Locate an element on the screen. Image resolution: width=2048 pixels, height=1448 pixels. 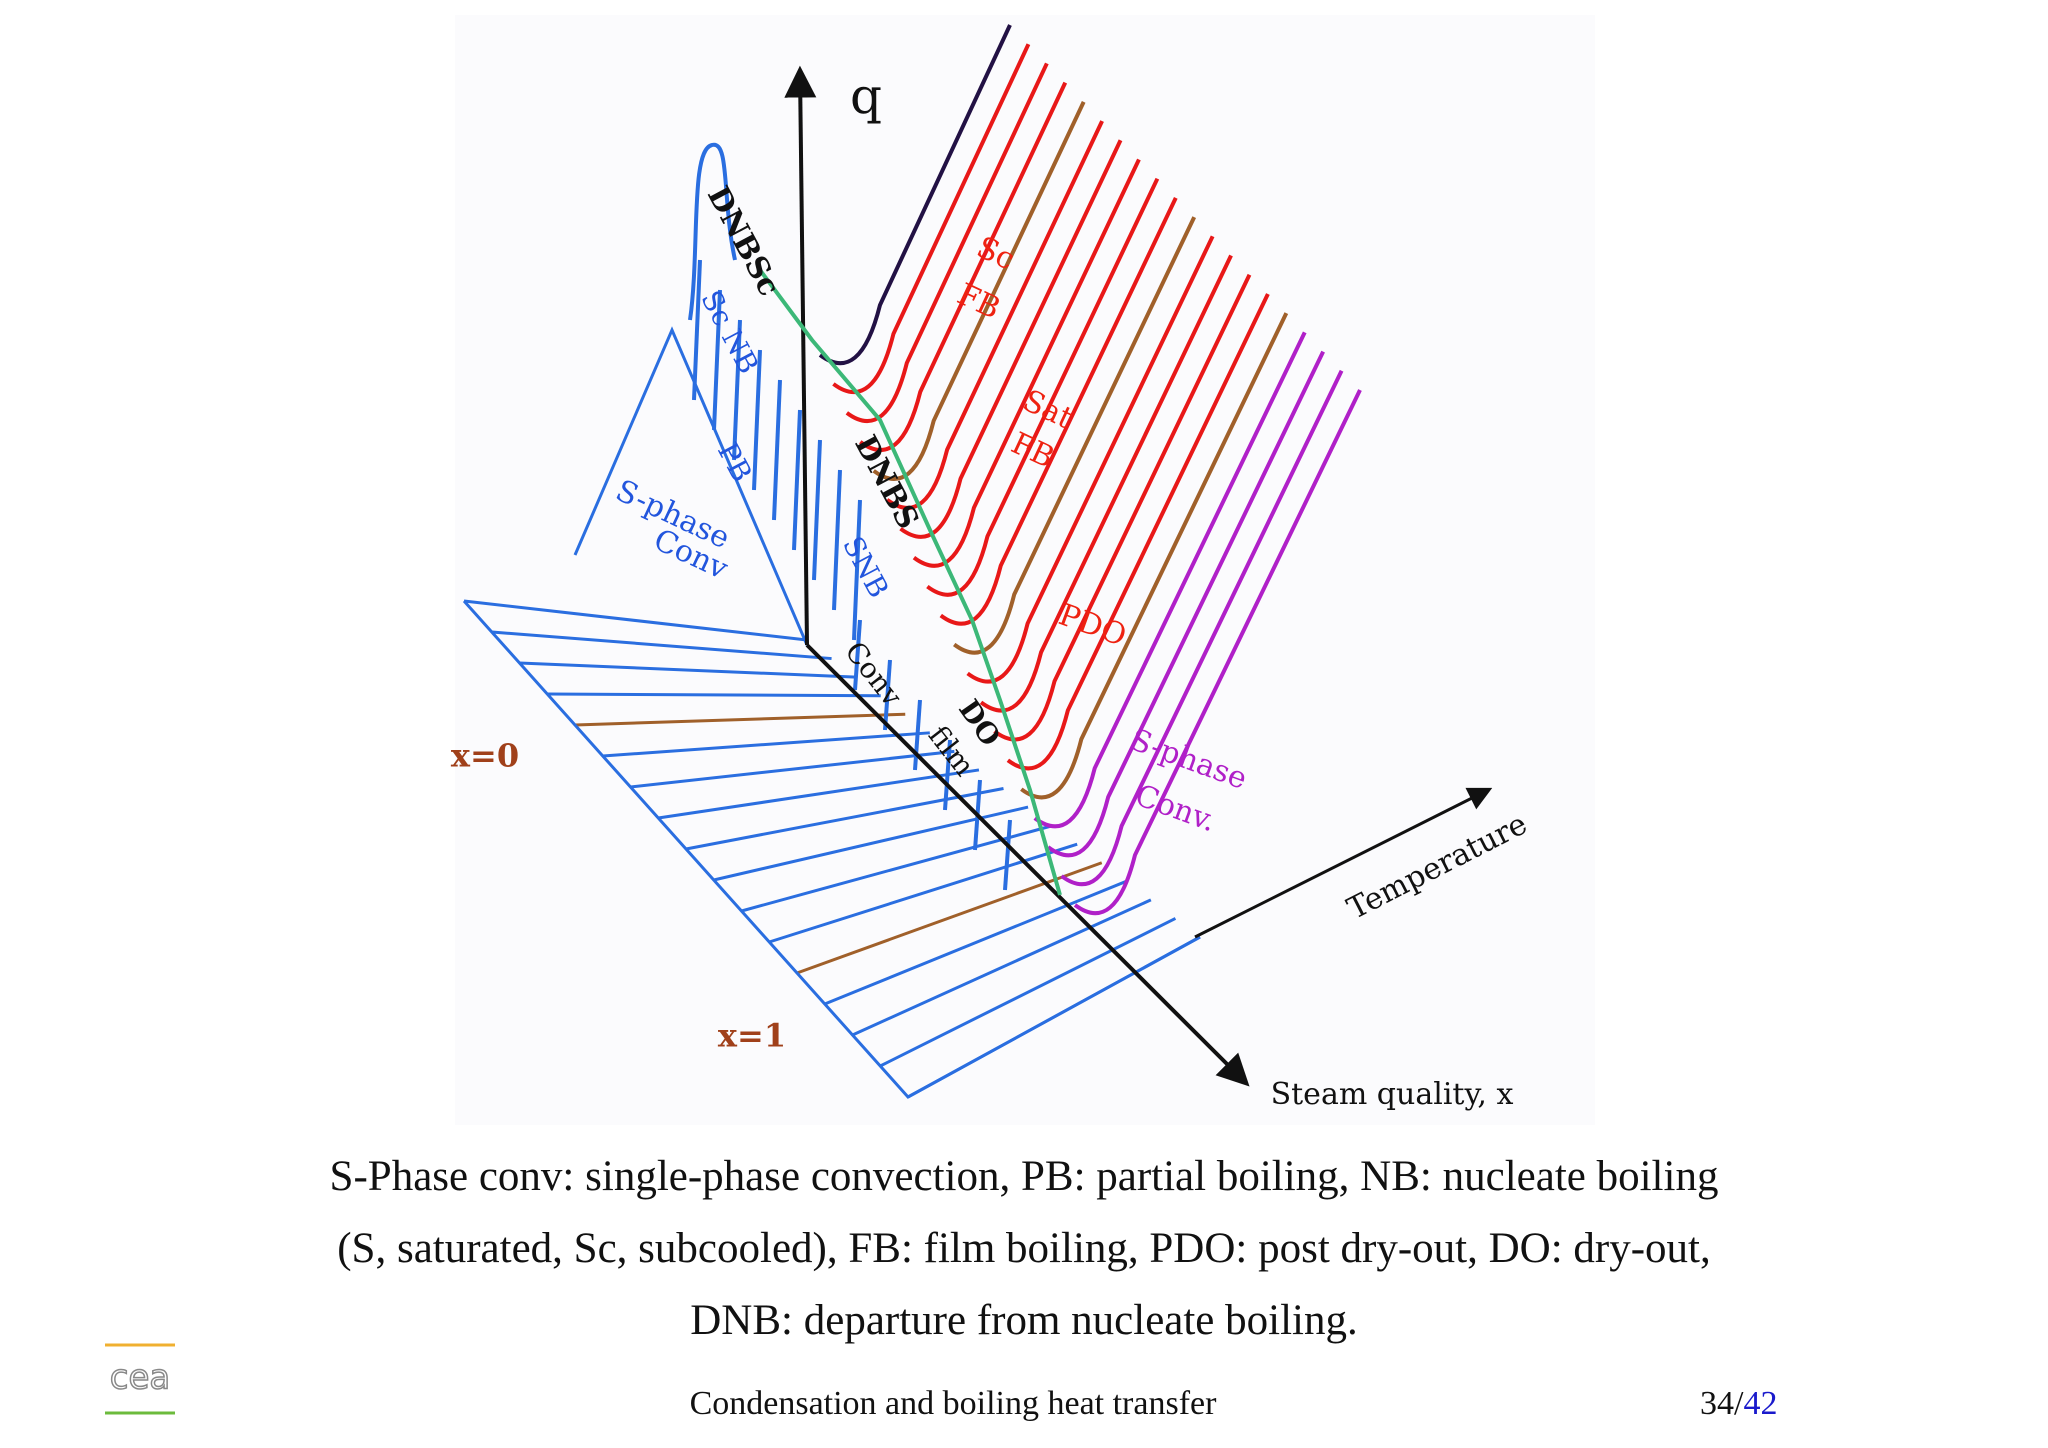
floor-edge is located at coordinates (831, 849).